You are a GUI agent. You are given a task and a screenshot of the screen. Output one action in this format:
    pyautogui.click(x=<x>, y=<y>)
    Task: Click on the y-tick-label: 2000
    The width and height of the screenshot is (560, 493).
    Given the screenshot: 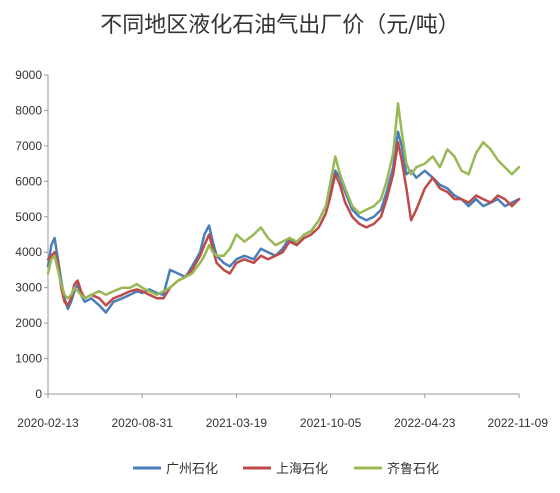 What is the action you would take?
    pyautogui.click(x=28, y=323)
    